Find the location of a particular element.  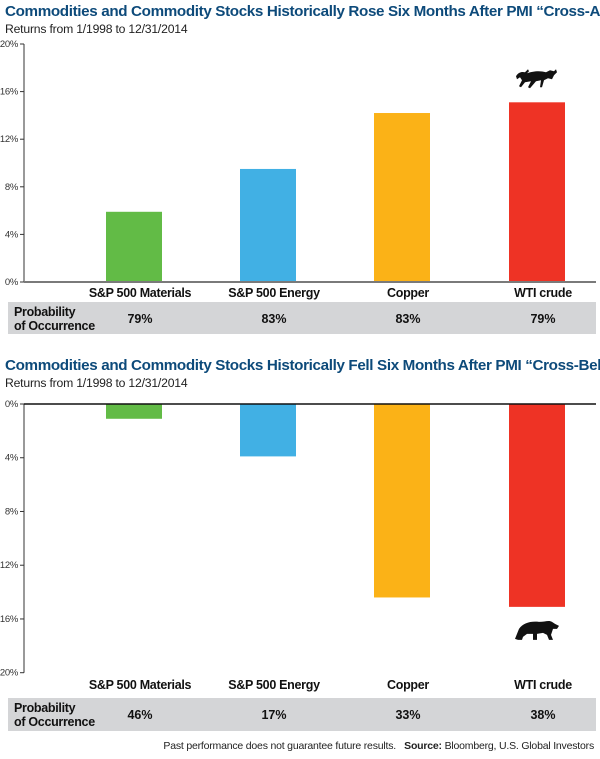

bear-icon is located at coordinates (537, 630).